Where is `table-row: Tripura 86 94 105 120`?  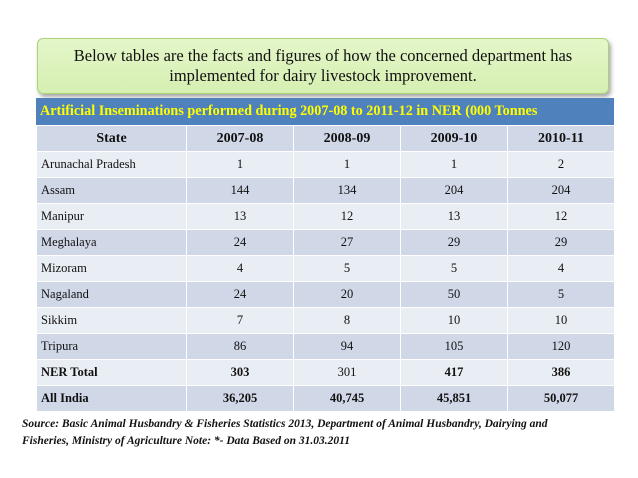 table-row: Tripura 86 94 105 120 is located at coordinates (325, 346).